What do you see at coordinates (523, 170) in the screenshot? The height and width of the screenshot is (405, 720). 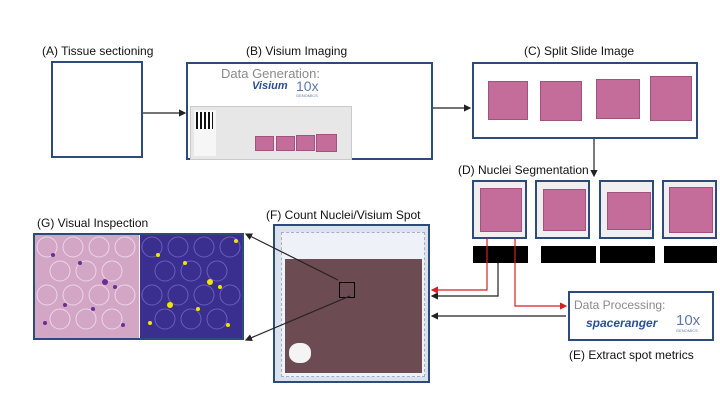 I see `panel-d-label: (D) Nuclei Segmentation` at bounding box center [523, 170].